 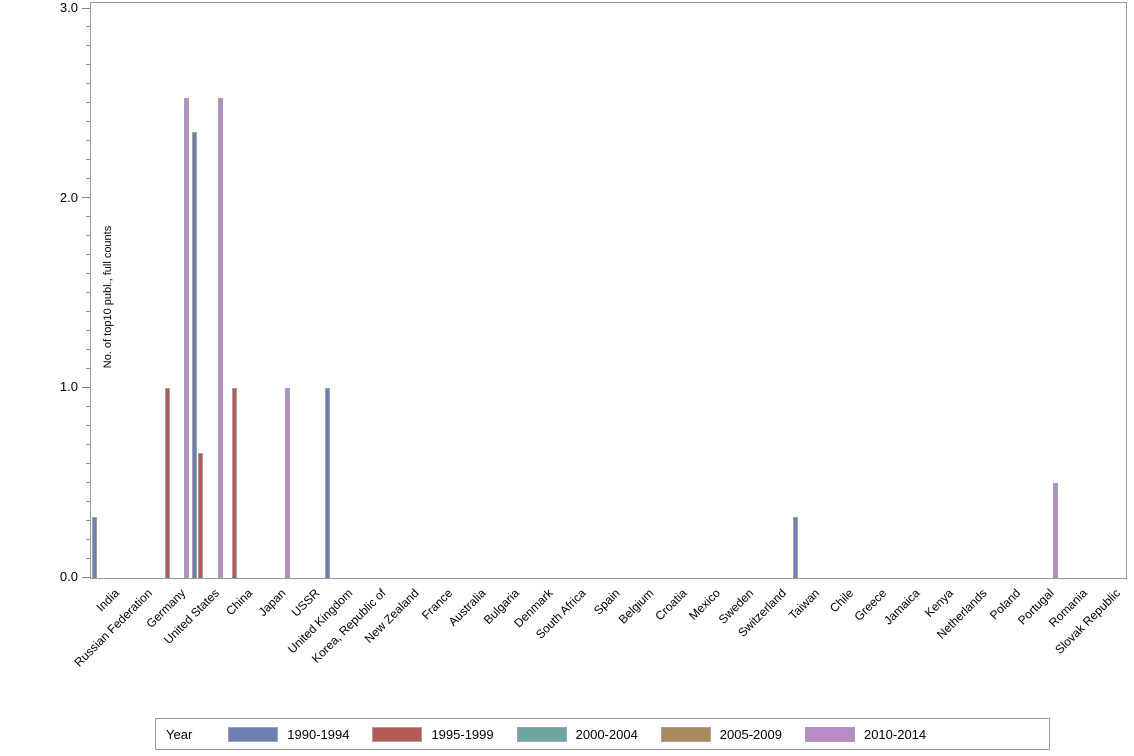 I want to click on legend-entry: 2000-2004, so click(x=577, y=734).